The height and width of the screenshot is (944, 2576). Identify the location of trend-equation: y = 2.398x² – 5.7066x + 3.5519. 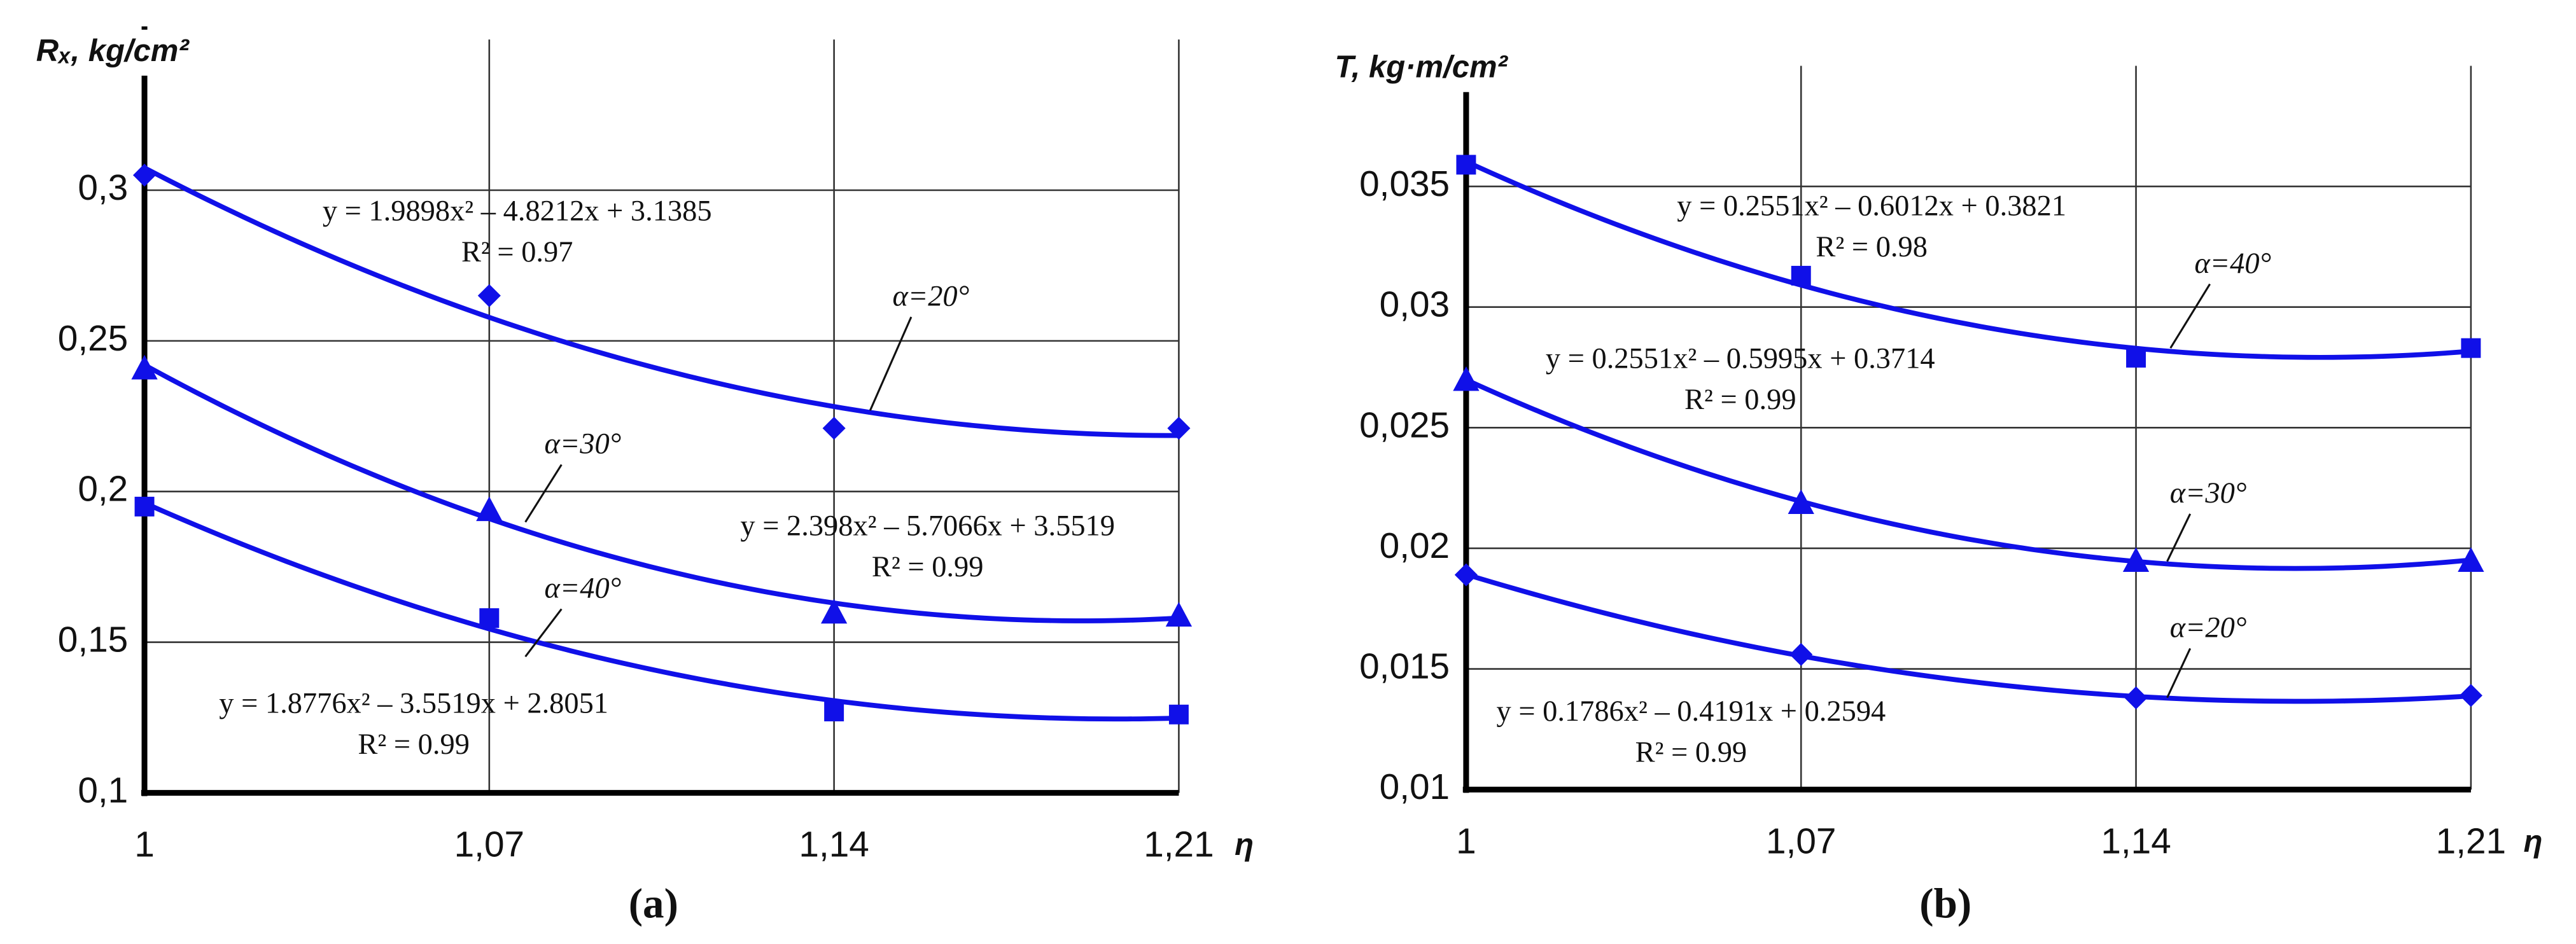
(927, 526).